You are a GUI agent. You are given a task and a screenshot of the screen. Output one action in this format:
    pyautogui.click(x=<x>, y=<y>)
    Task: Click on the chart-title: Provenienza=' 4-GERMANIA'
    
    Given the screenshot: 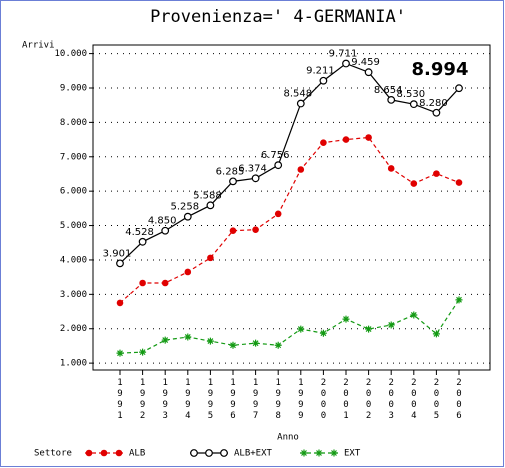 What is the action you would take?
    pyautogui.click(x=278, y=17)
    